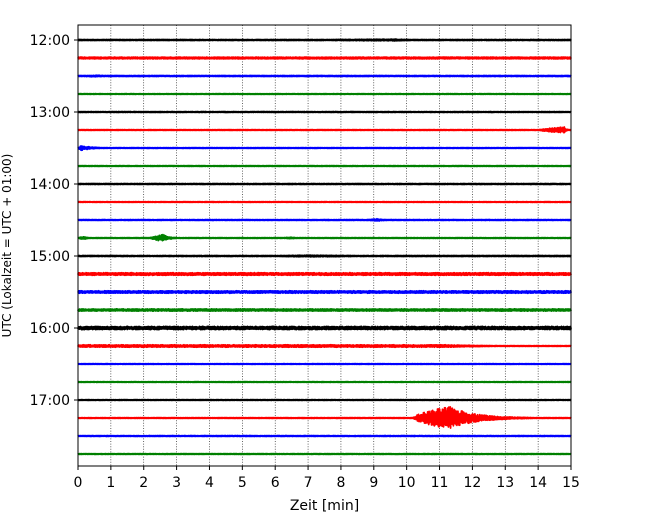  I want to click on x-tick-label: 4, so click(209, 483).